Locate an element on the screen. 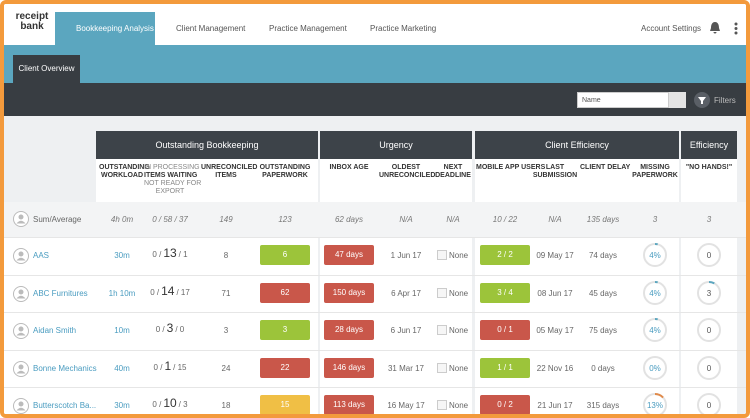  active-tab-bg is located at coordinates (105, 28).